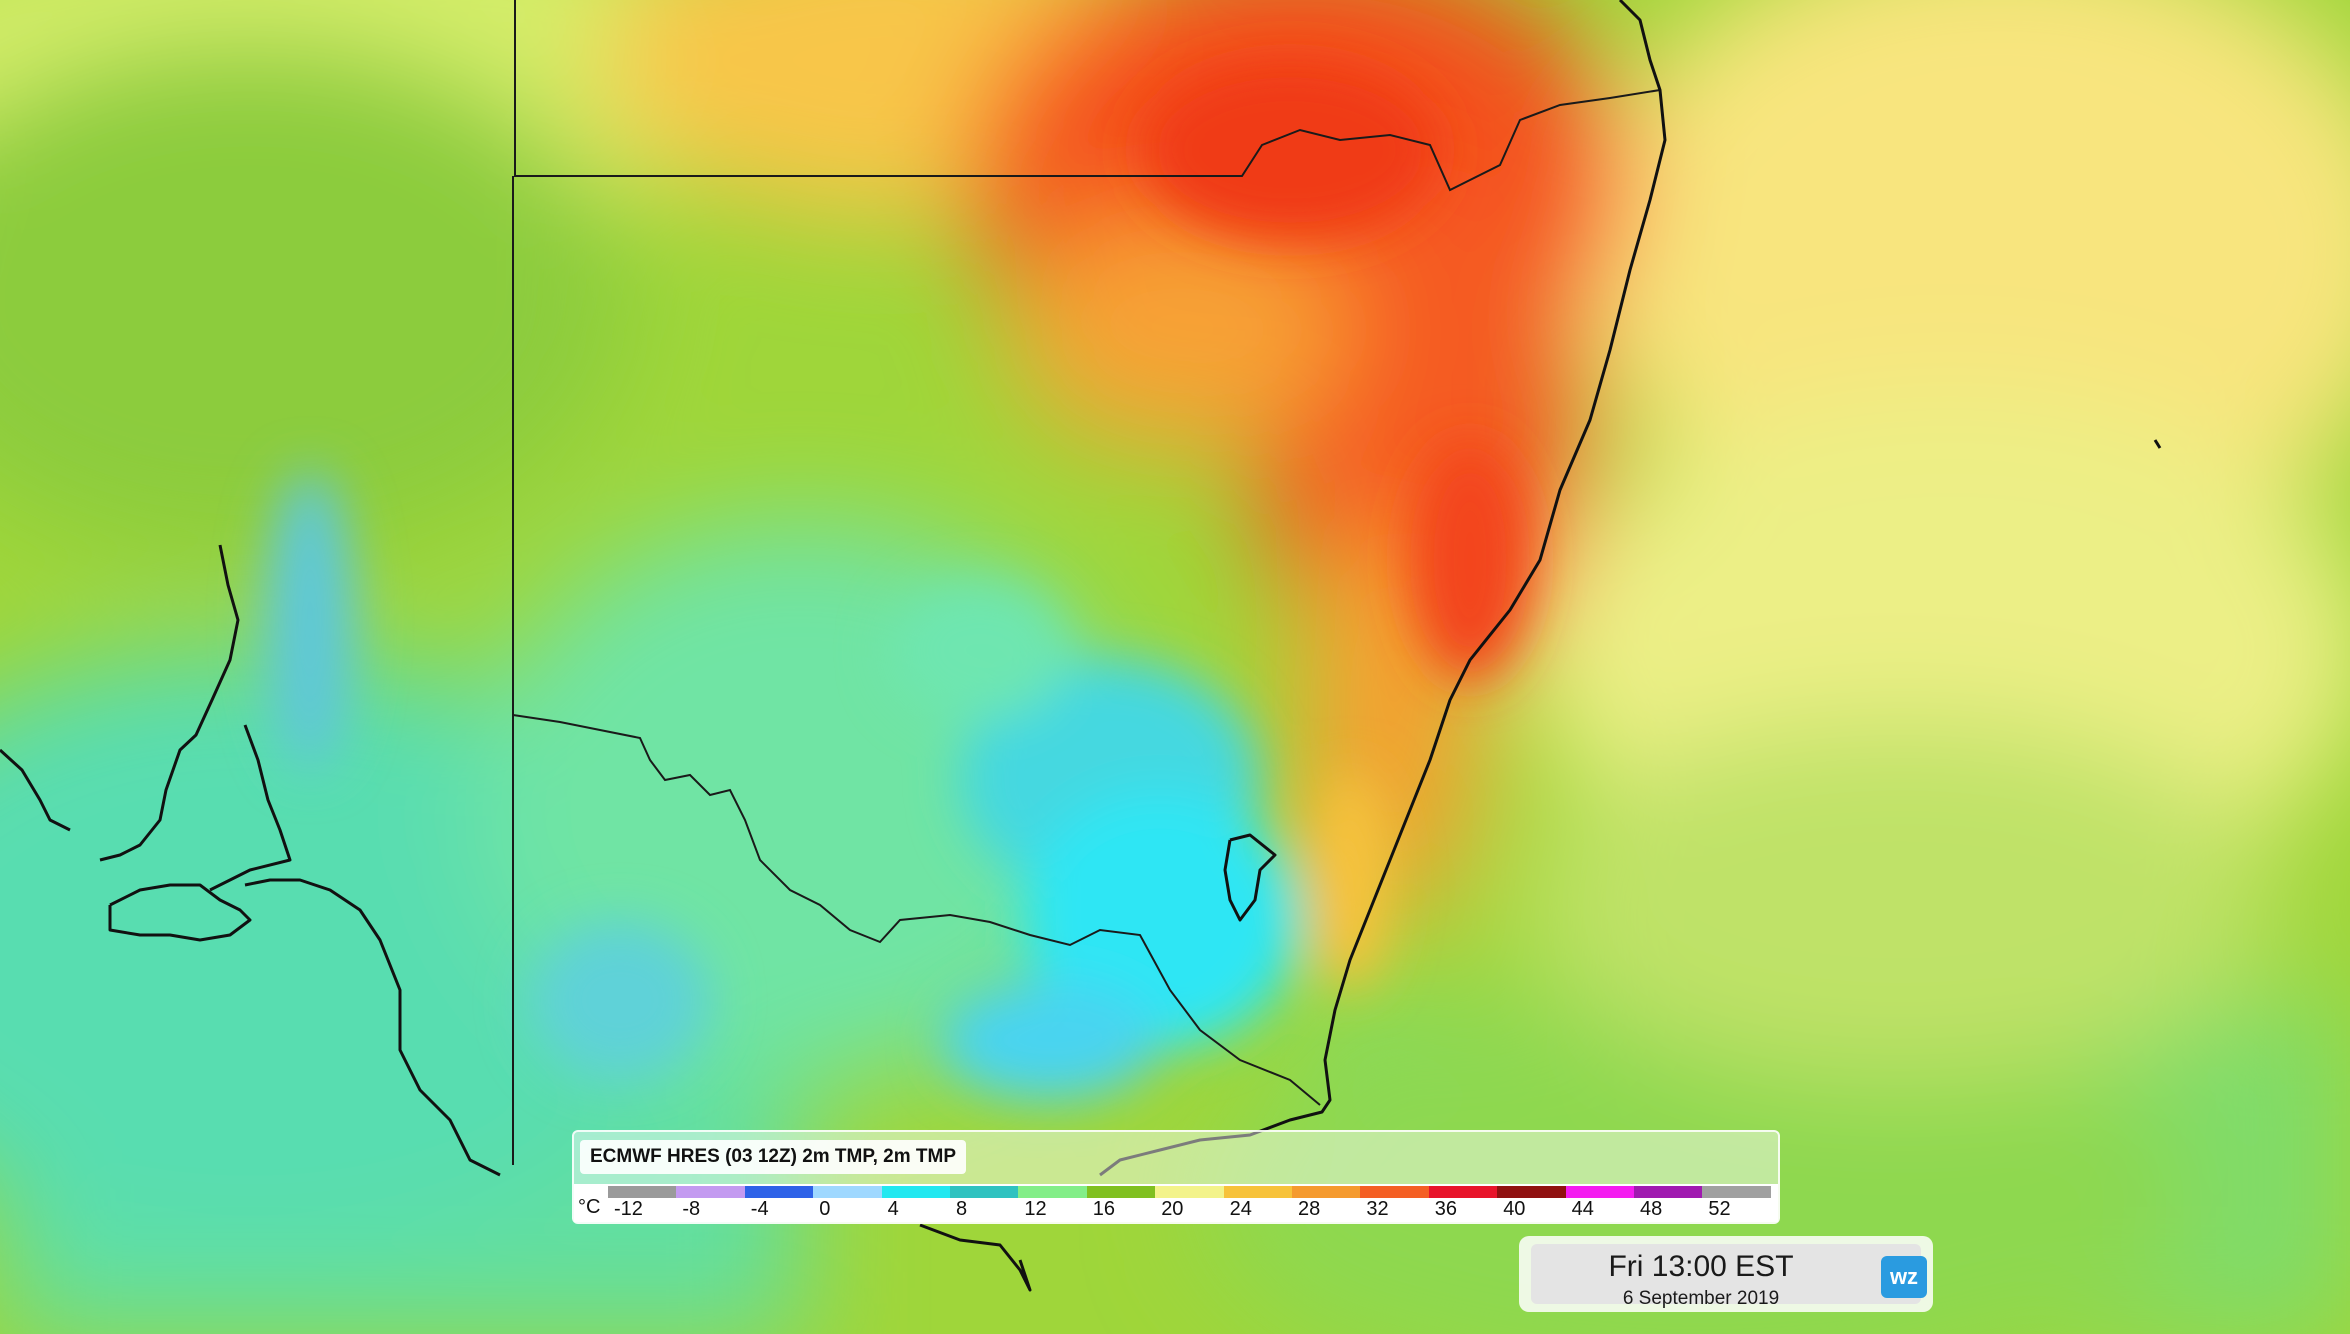  What do you see at coordinates (1446, 1209) in the screenshot?
I see `legend-tick-label: 36` at bounding box center [1446, 1209].